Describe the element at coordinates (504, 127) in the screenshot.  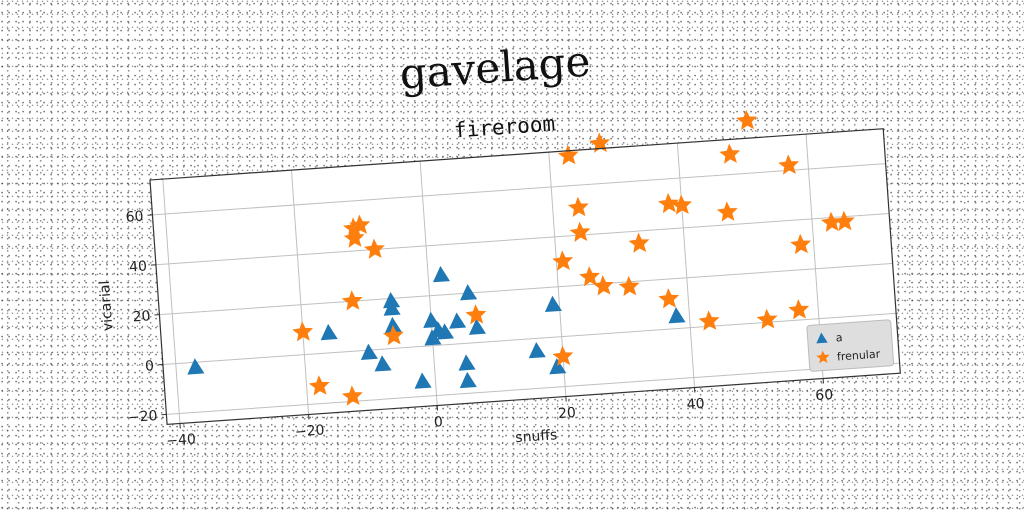
I see `chart-title: fireroom` at that location.